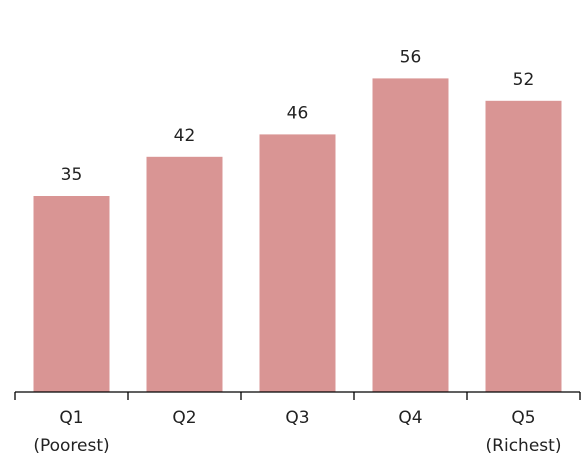 This screenshot has width=582, height=457. What do you see at coordinates (524, 446) in the screenshot?
I see `tick-label-5-line-2: (Richest)` at bounding box center [524, 446].